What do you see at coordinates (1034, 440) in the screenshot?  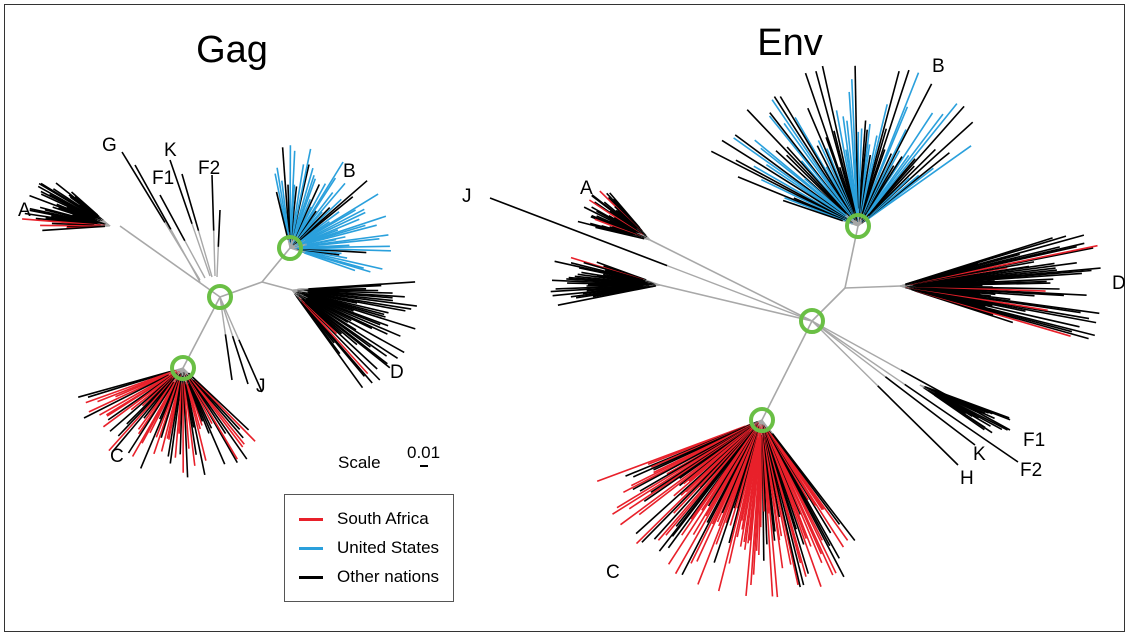 I see `env-clade-label-f1: F1` at bounding box center [1034, 440].